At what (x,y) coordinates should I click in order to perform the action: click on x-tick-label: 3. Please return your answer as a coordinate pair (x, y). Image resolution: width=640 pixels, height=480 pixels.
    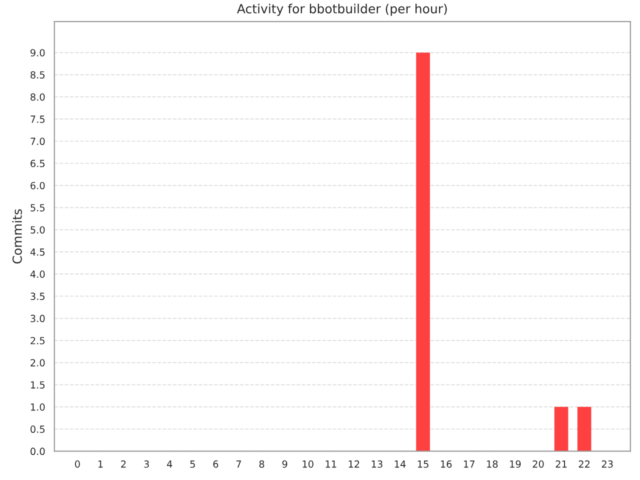
    Looking at the image, I should click on (146, 464).